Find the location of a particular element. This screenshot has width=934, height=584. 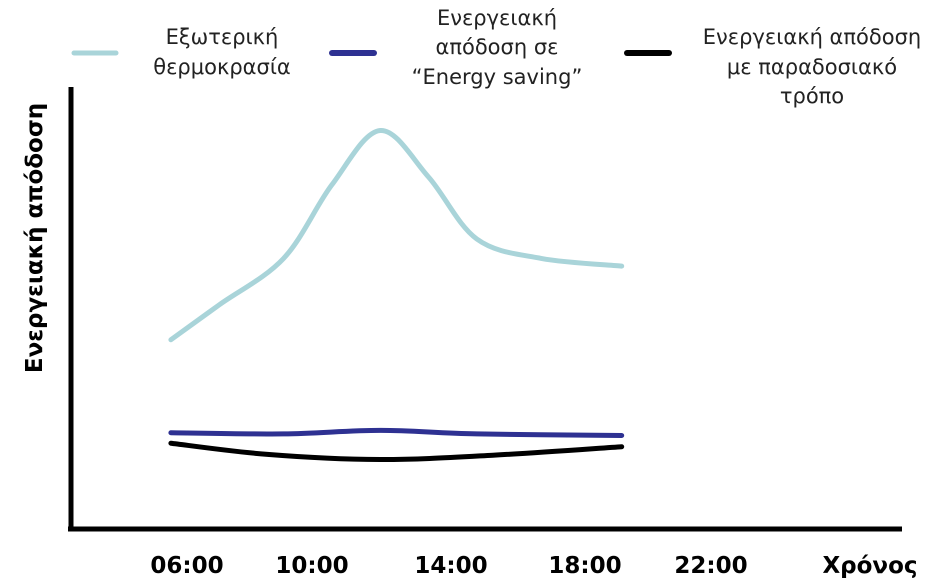

legend-item-external-temperature: Εξωτερική θερμοκρασία is located at coordinates (181, 52).